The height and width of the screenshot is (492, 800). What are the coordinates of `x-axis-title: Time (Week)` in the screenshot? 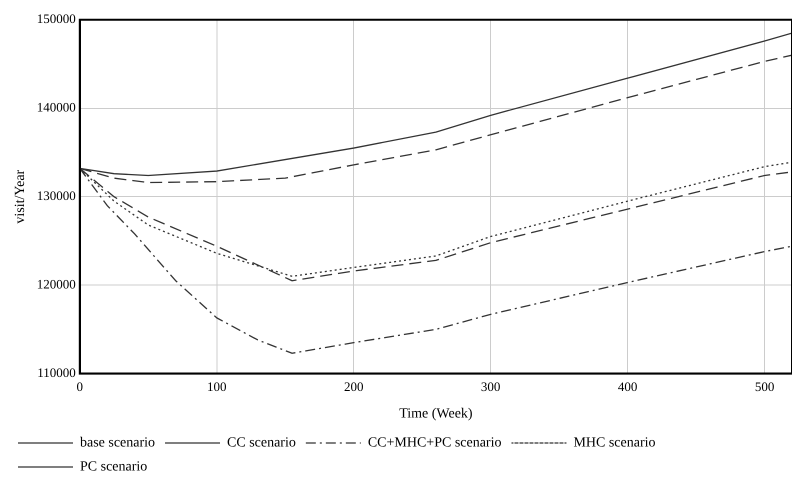 It's located at (436, 414).